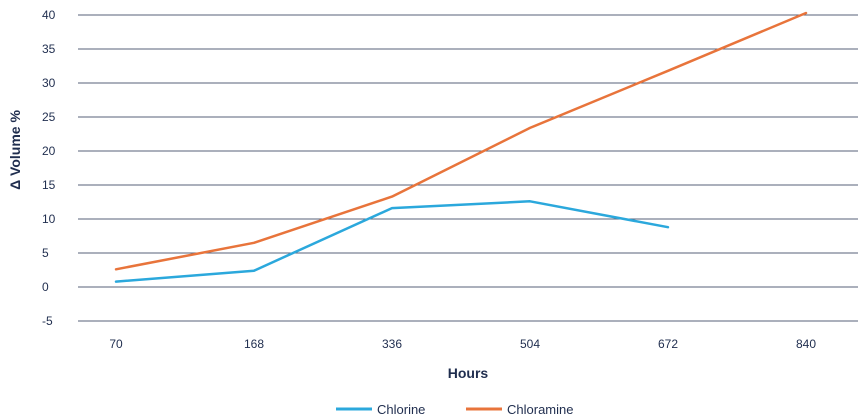 Image resolution: width=868 pixels, height=418 pixels. I want to click on legend: Chlorine Chloramine, so click(454, 409).